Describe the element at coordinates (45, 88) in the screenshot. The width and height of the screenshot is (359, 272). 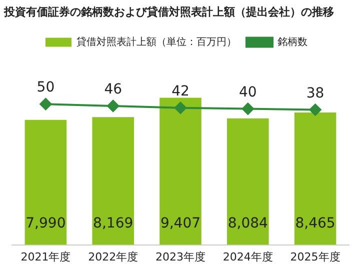
I see `data-label: 50` at that location.